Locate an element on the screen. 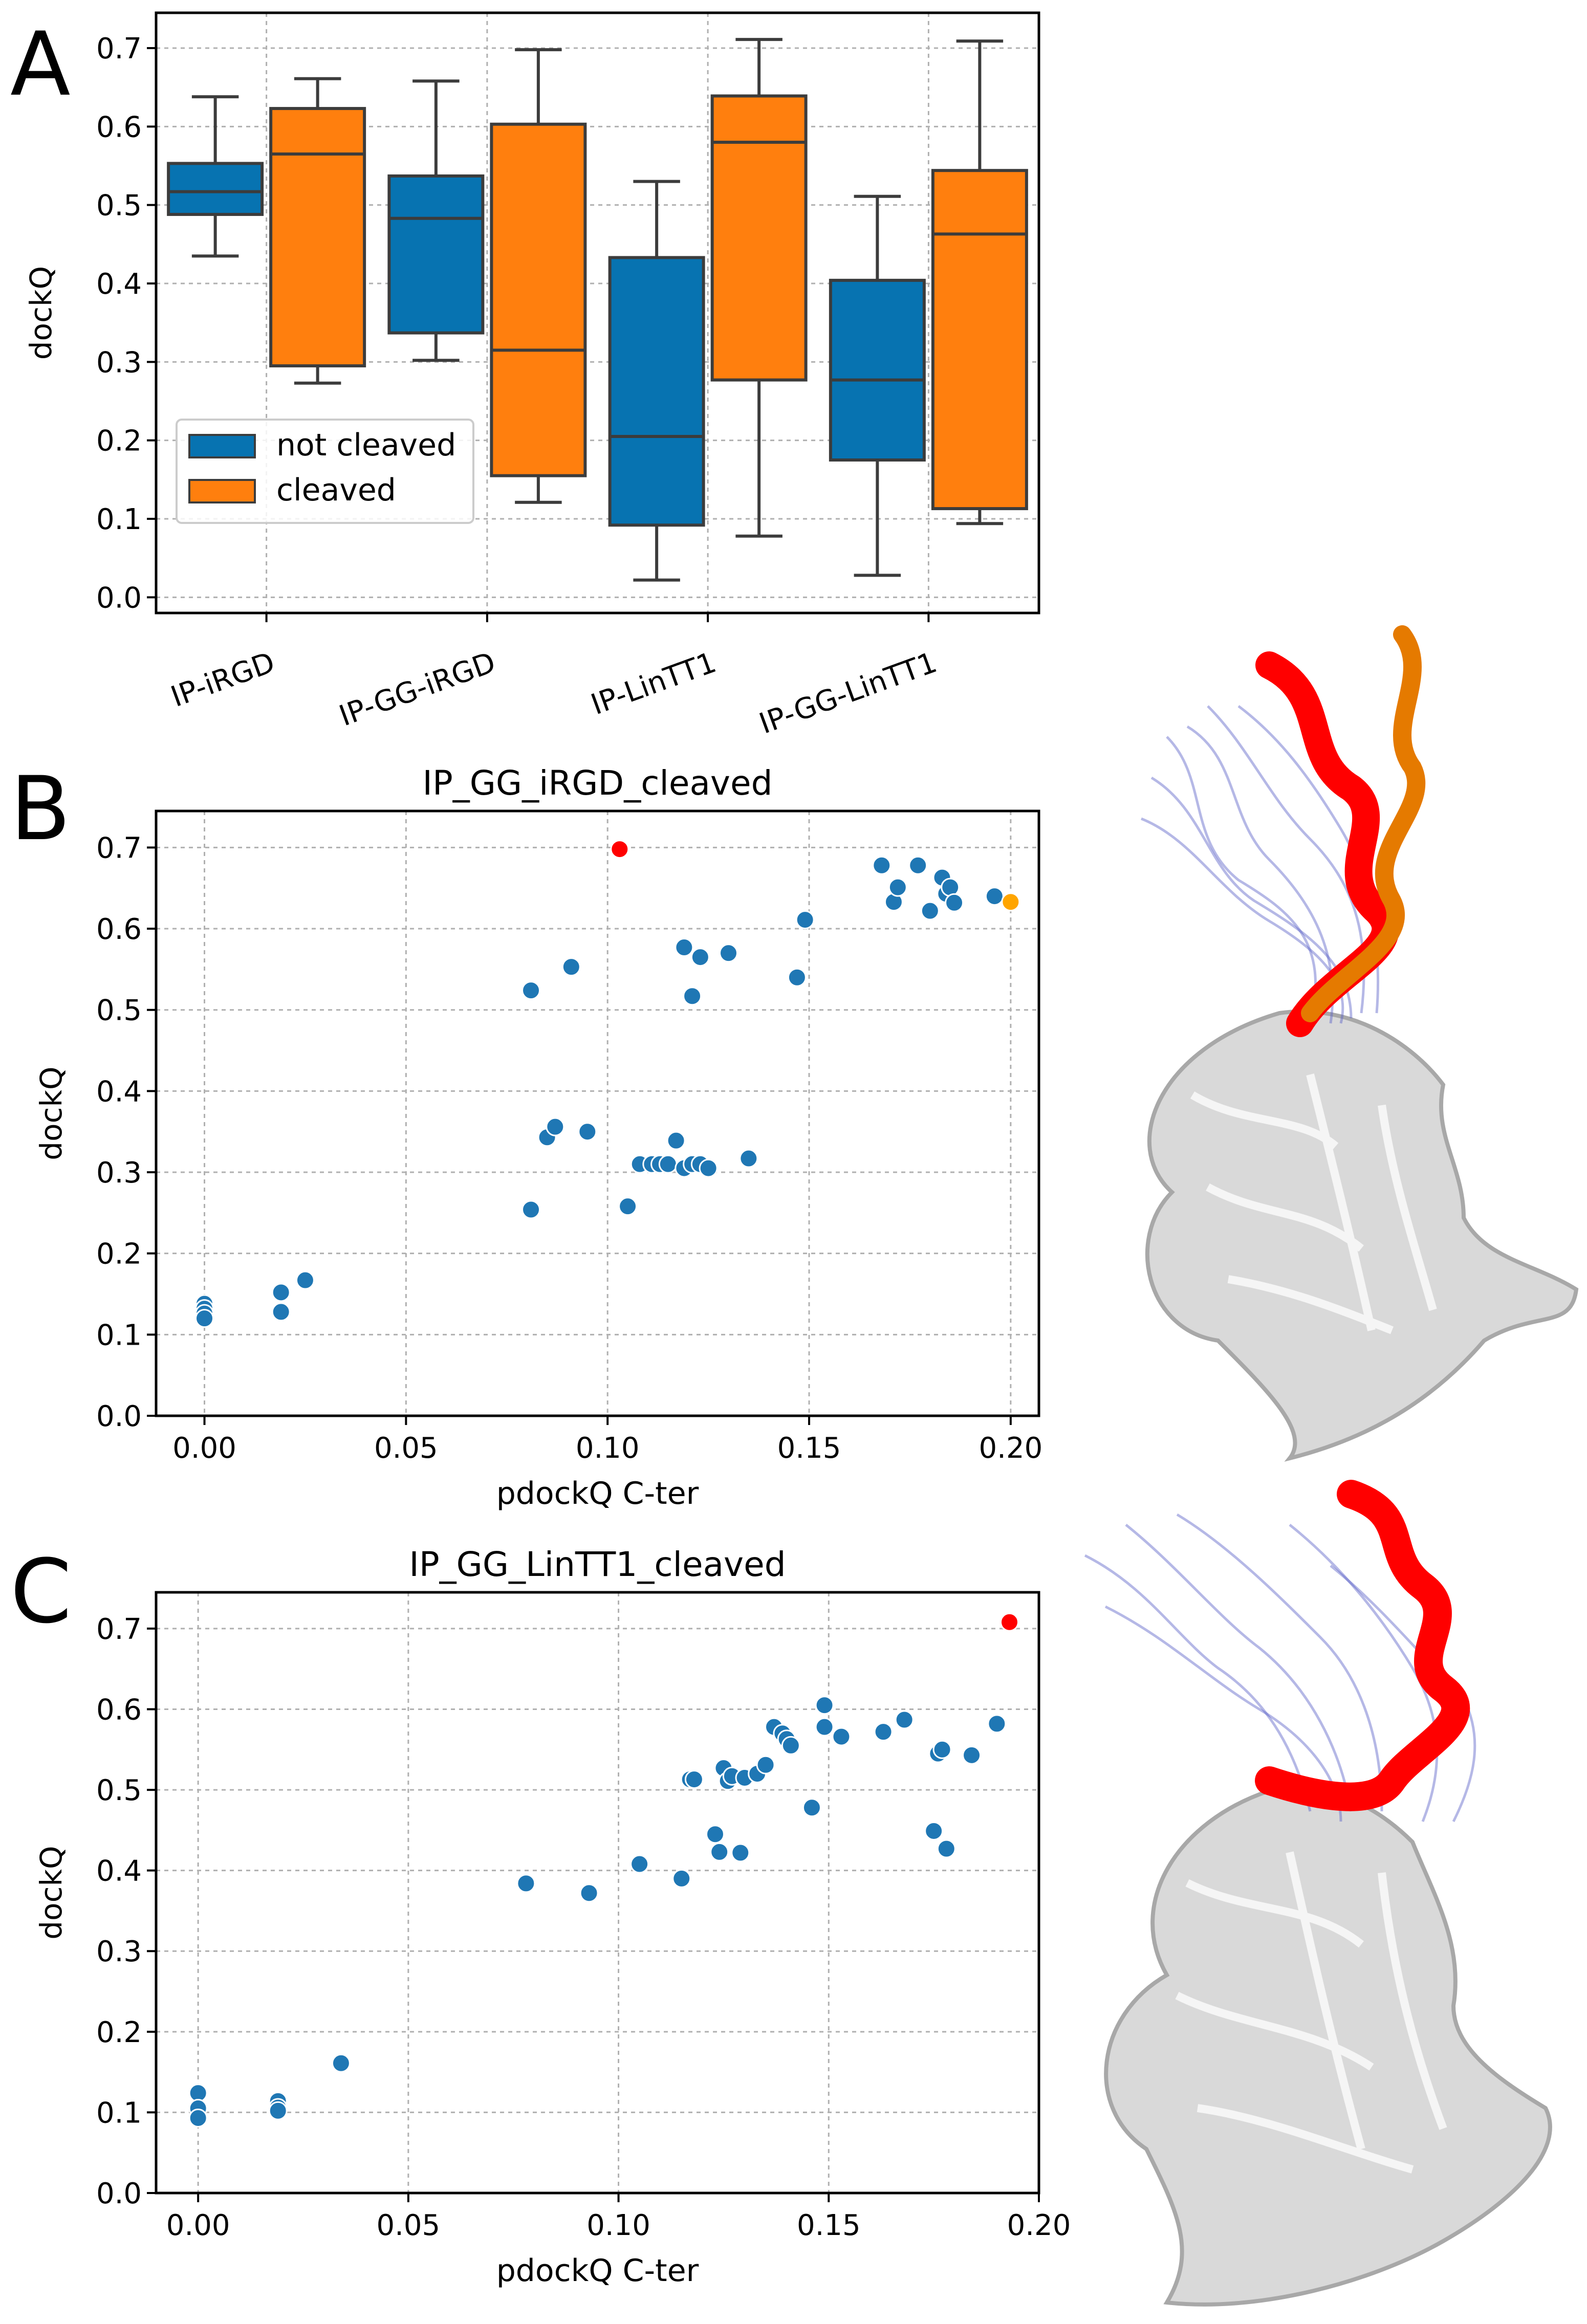  protein-structure-c is located at coordinates (1318, 1893).